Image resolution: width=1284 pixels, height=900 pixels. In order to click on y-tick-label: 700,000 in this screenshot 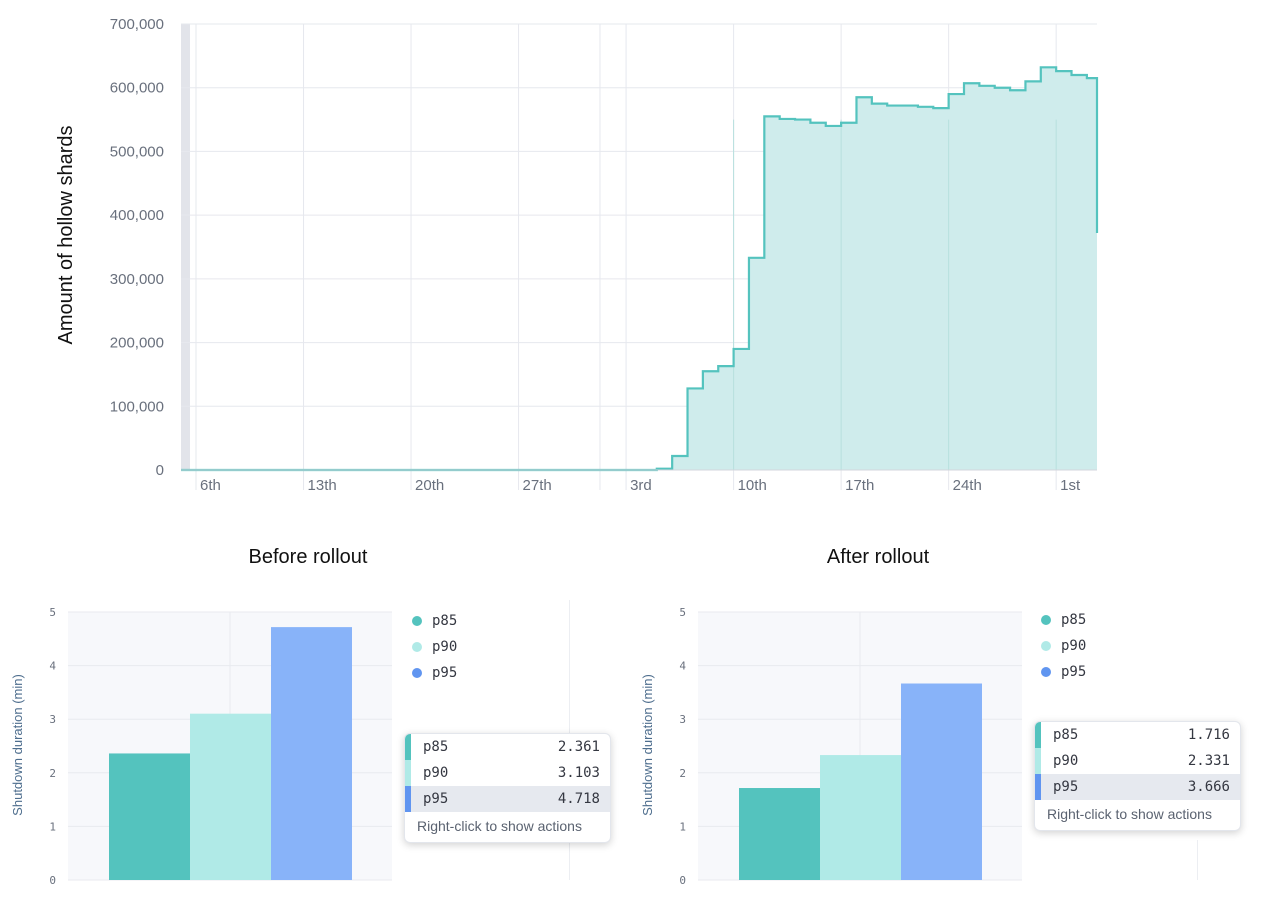, I will do `click(137, 24)`.